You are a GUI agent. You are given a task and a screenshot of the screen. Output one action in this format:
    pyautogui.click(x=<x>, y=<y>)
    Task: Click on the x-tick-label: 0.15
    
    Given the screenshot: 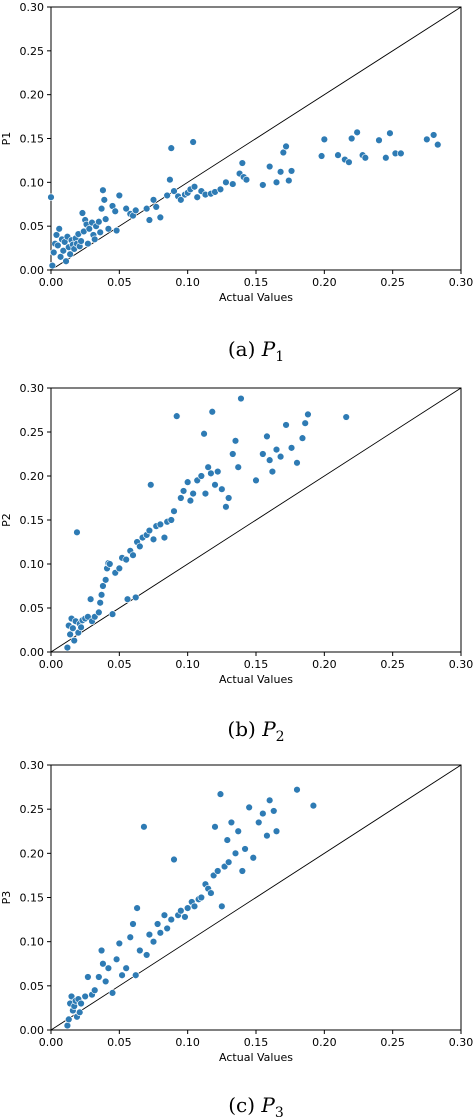 What is the action you would take?
    pyautogui.click(x=256, y=664)
    